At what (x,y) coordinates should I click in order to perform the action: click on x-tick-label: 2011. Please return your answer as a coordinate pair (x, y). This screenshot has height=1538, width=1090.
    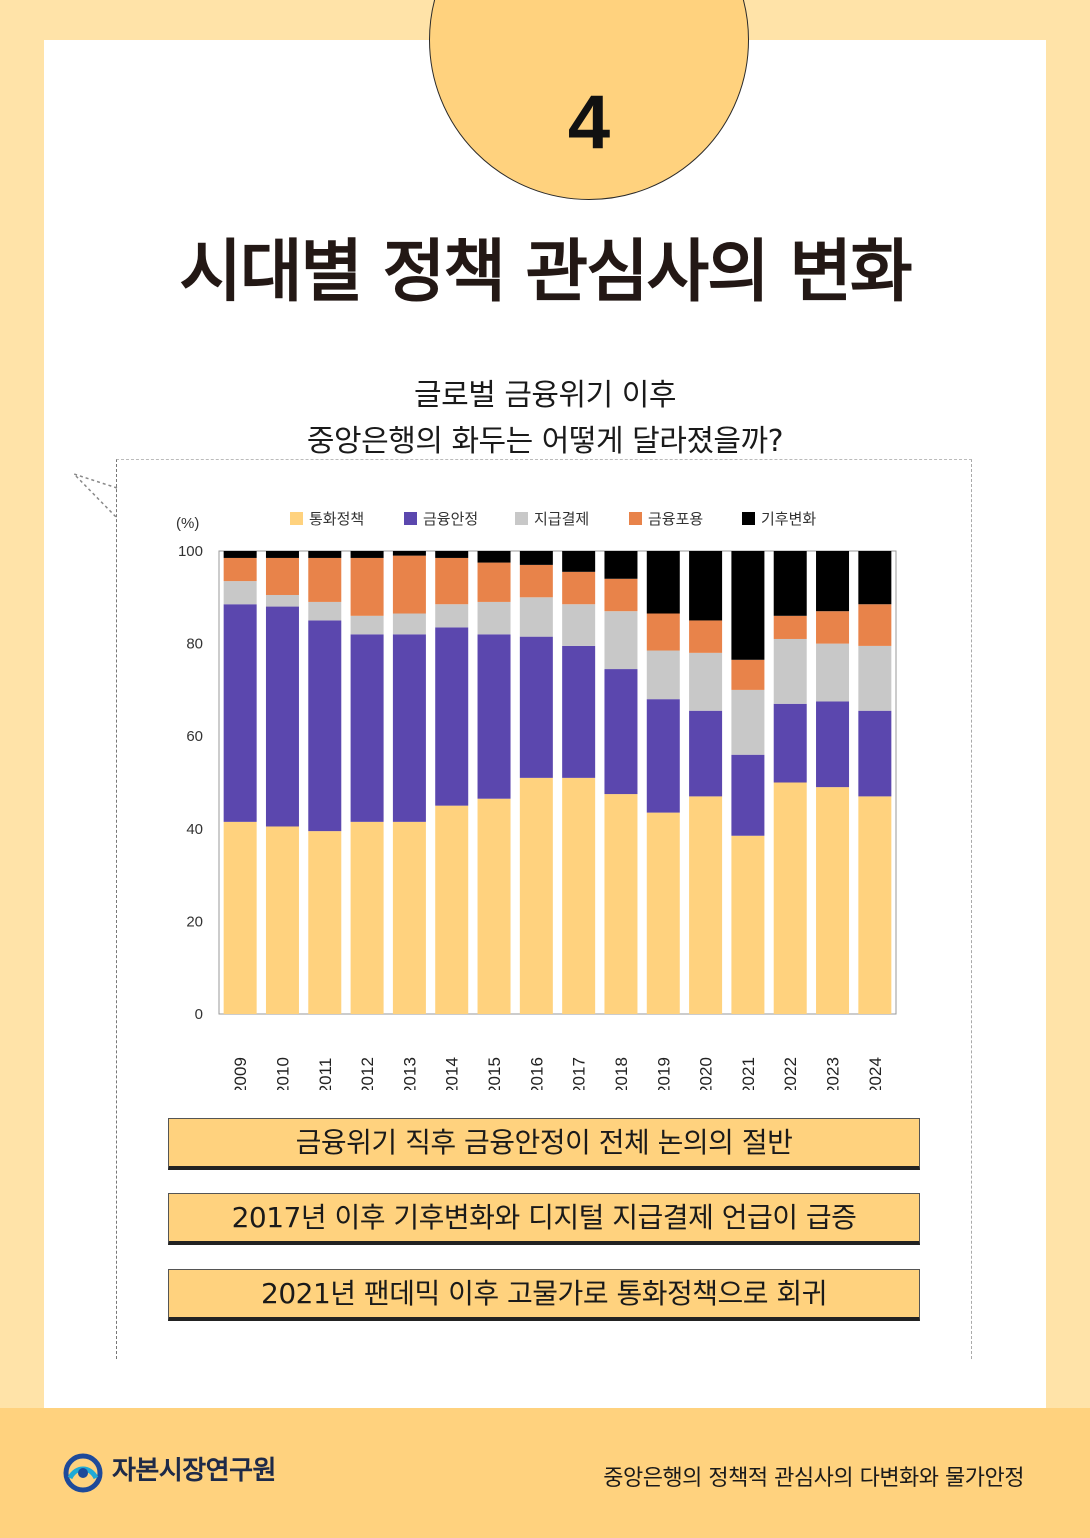
    Looking at the image, I should click on (325, 1074).